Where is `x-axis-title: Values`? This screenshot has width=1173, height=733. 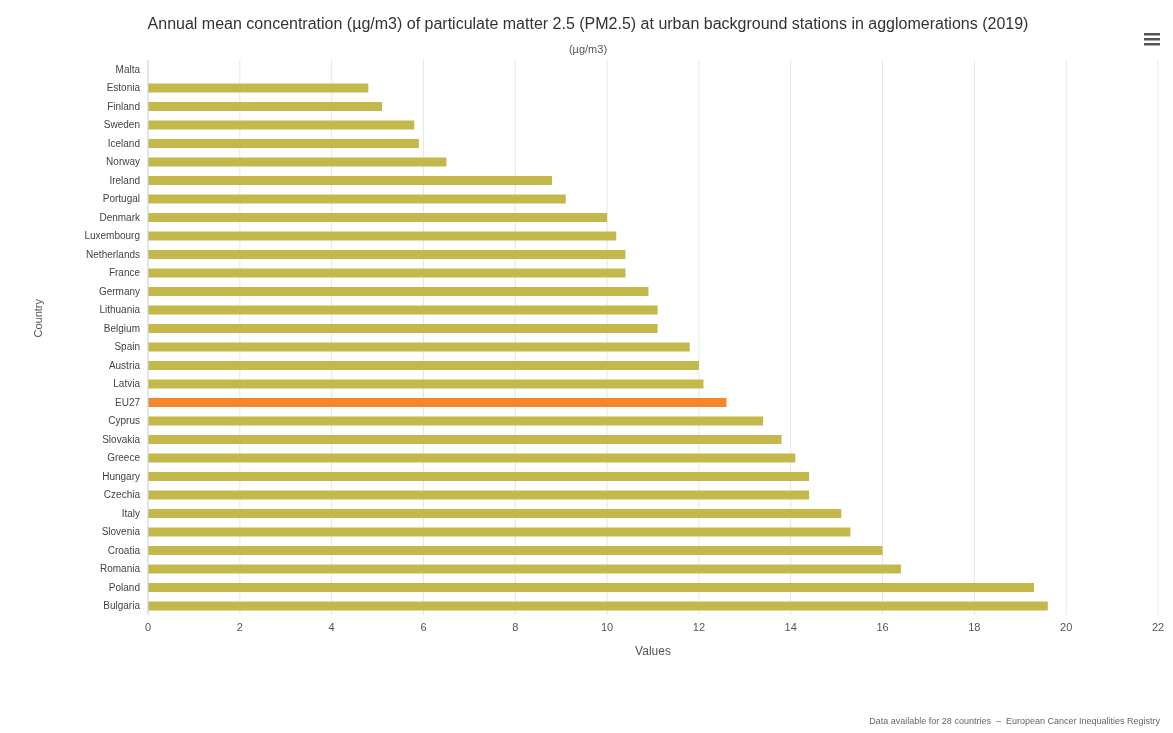
x-axis-title: Values is located at coordinates (653, 651).